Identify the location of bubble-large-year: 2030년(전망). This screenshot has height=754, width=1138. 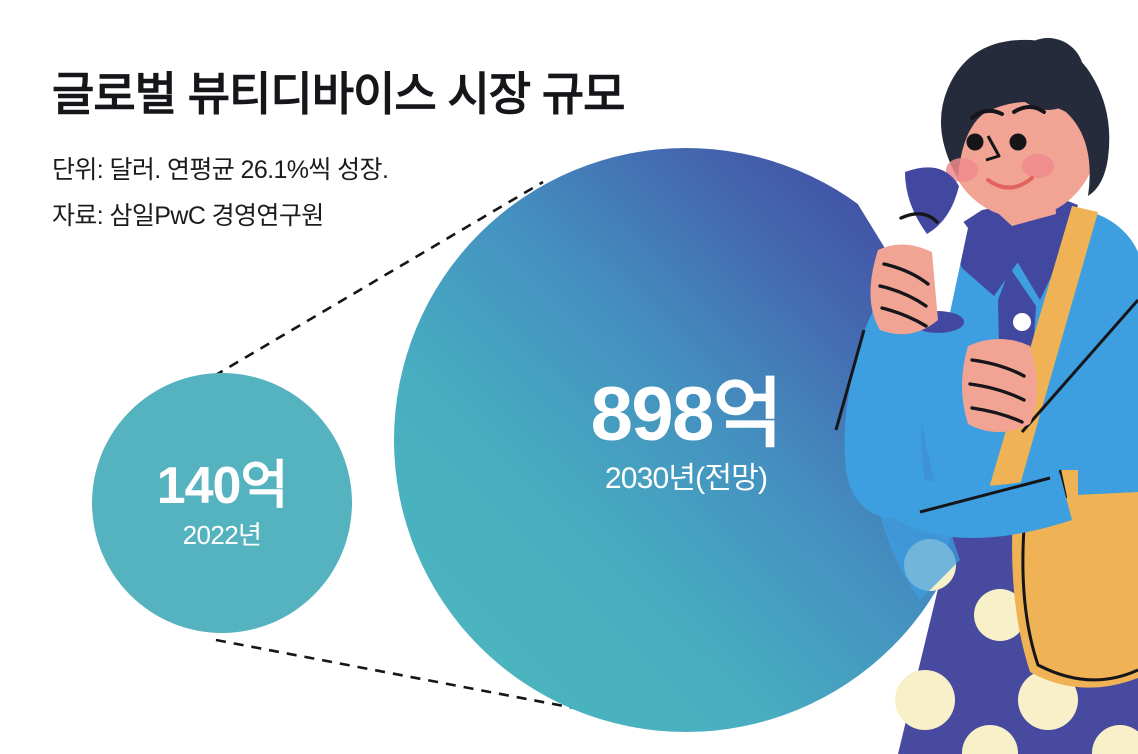
(686, 478).